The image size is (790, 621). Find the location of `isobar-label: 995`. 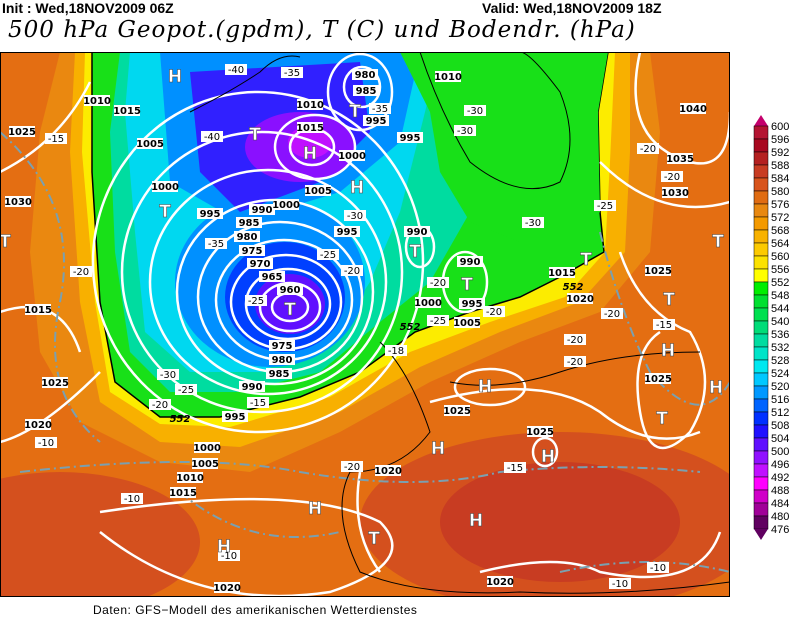

isobar-label: 995 is located at coordinates (210, 214).